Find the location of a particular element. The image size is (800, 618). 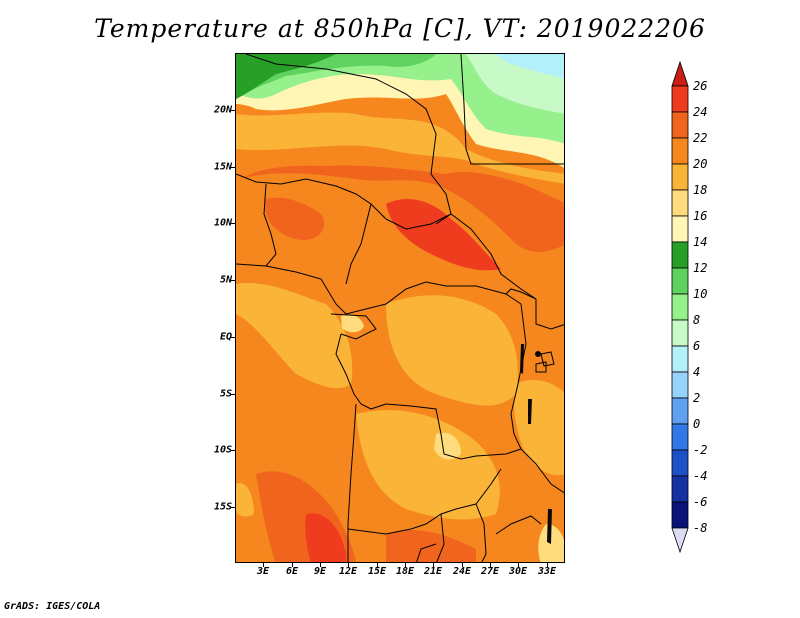

lon-label-24e: 24E is located at coordinates (462, 571).